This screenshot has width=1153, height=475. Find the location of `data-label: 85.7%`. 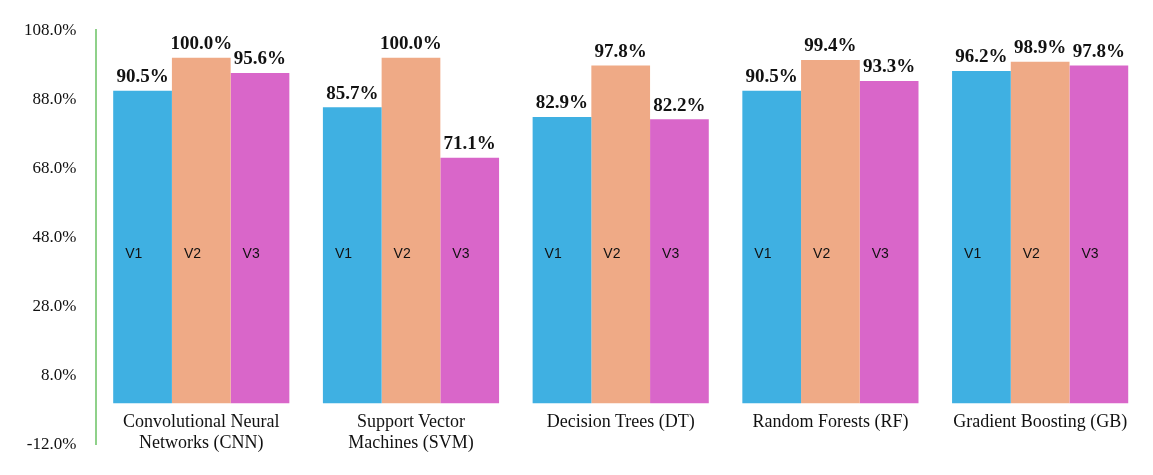

data-label: 85.7% is located at coordinates (352, 92).